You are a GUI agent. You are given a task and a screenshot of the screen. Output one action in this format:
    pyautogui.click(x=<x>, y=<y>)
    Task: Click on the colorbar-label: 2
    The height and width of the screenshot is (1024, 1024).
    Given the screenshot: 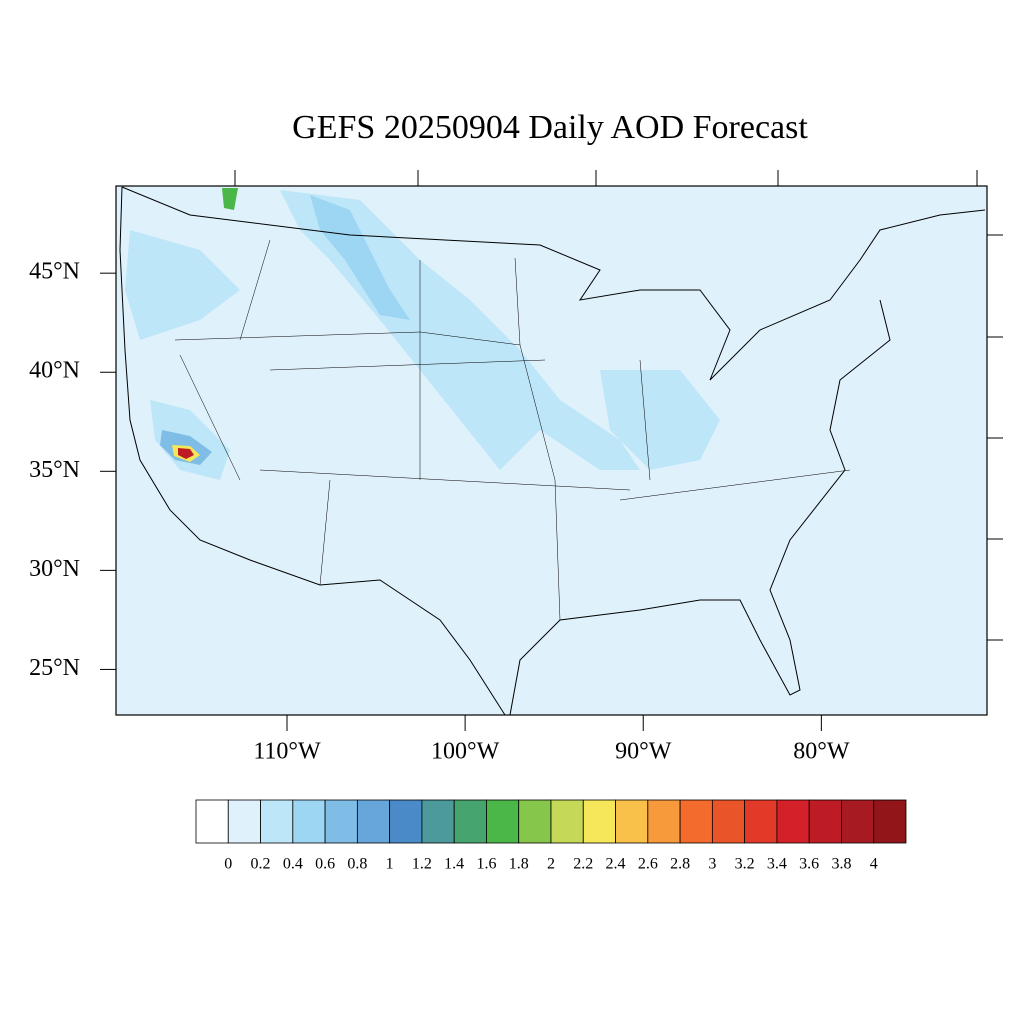 What is the action you would take?
    pyautogui.click(x=551, y=864)
    